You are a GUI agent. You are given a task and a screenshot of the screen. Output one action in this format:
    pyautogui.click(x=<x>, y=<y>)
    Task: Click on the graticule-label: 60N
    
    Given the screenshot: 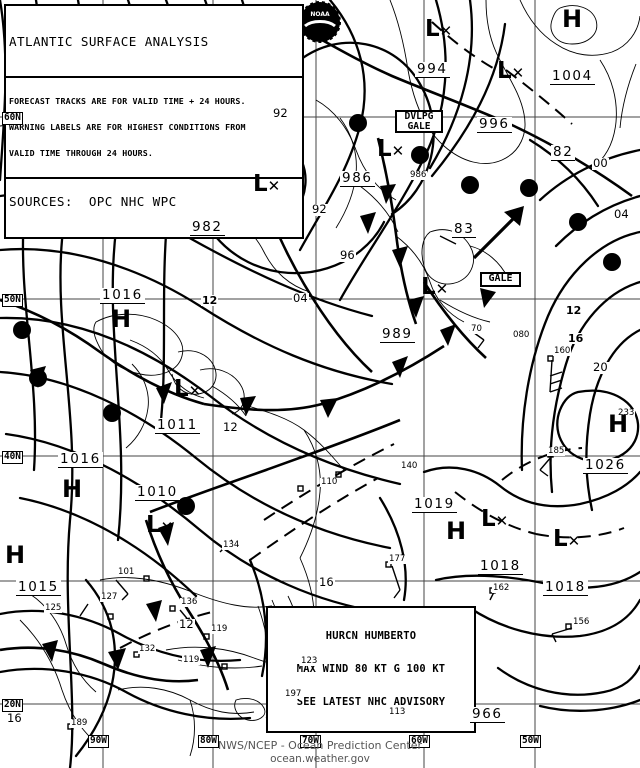 What is the action you would take?
    pyautogui.click(x=12, y=118)
    